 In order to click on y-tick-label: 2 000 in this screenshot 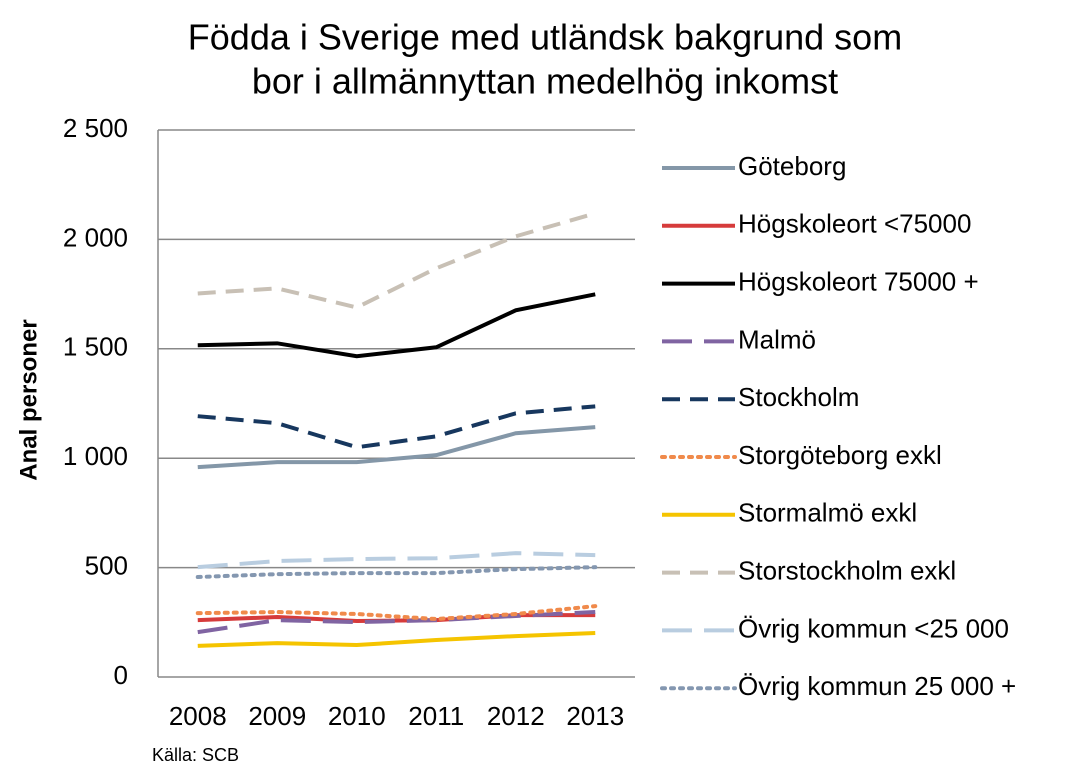, I will do `click(95, 237)`.